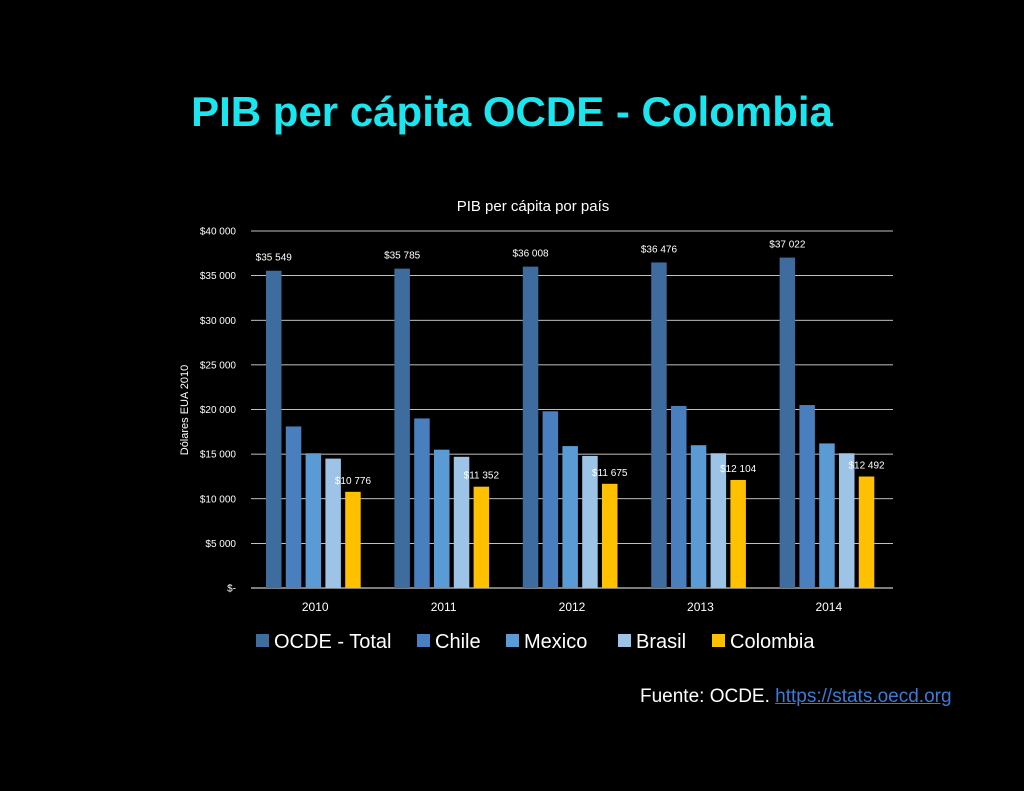  Describe the element at coordinates (512, 111) in the screenshot. I see `slide-title: PIB per cápita OCDE - Colombia` at that location.